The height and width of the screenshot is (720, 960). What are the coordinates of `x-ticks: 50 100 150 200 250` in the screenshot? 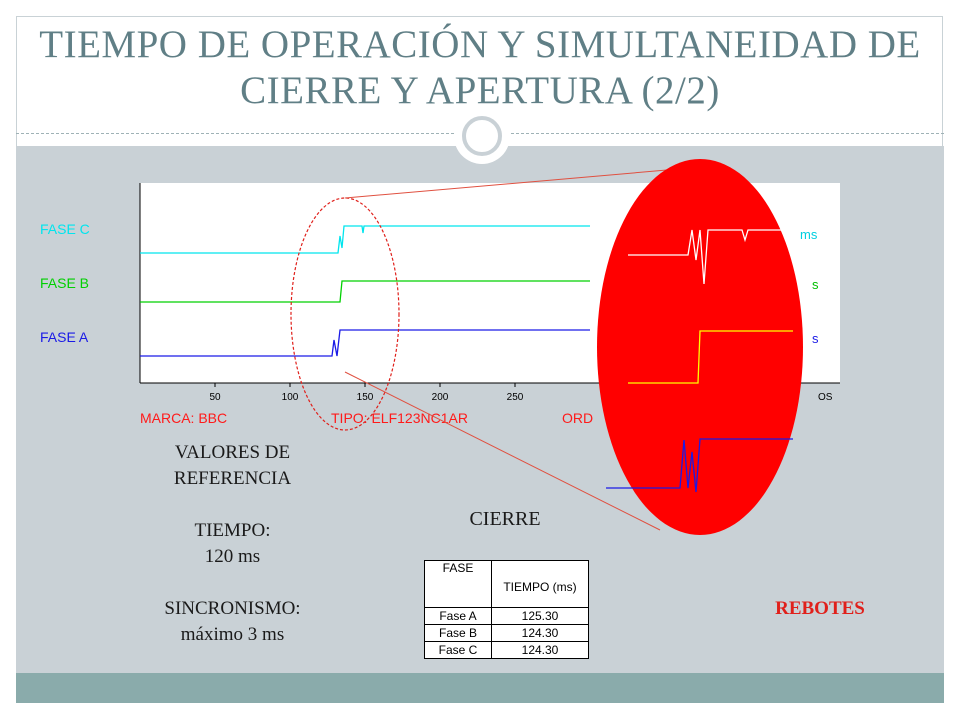 It's located at (366, 393).